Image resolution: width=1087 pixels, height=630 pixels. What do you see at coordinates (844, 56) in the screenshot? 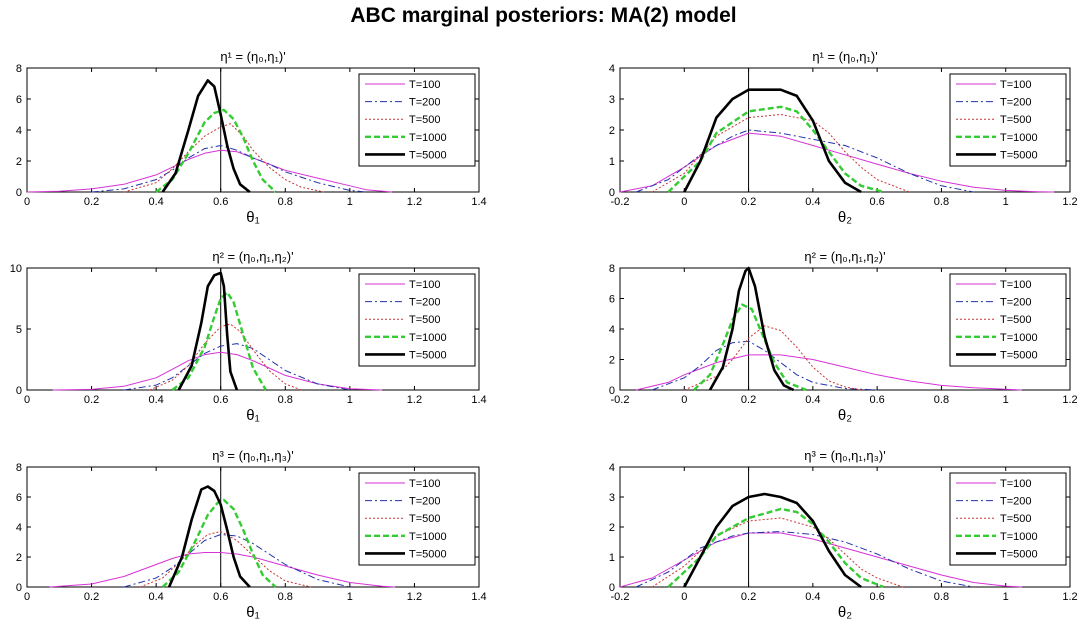
I see `panel-title: η¹ = (η₀,η₁)'` at bounding box center [844, 56].